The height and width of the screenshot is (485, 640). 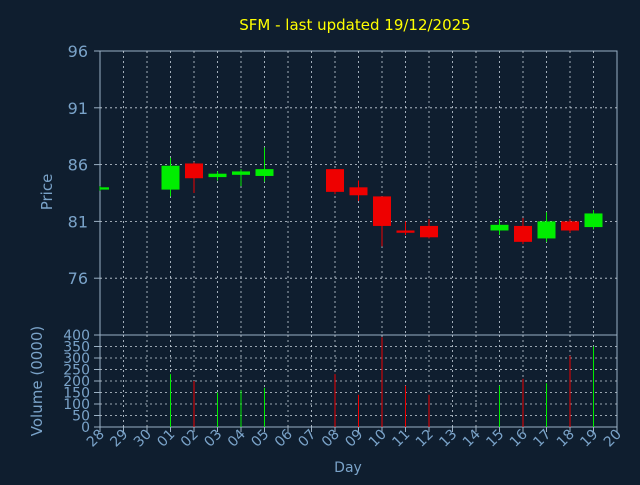 What do you see at coordinates (425, 439) in the screenshot?
I see `x-tick-label: 12` at bounding box center [425, 439].